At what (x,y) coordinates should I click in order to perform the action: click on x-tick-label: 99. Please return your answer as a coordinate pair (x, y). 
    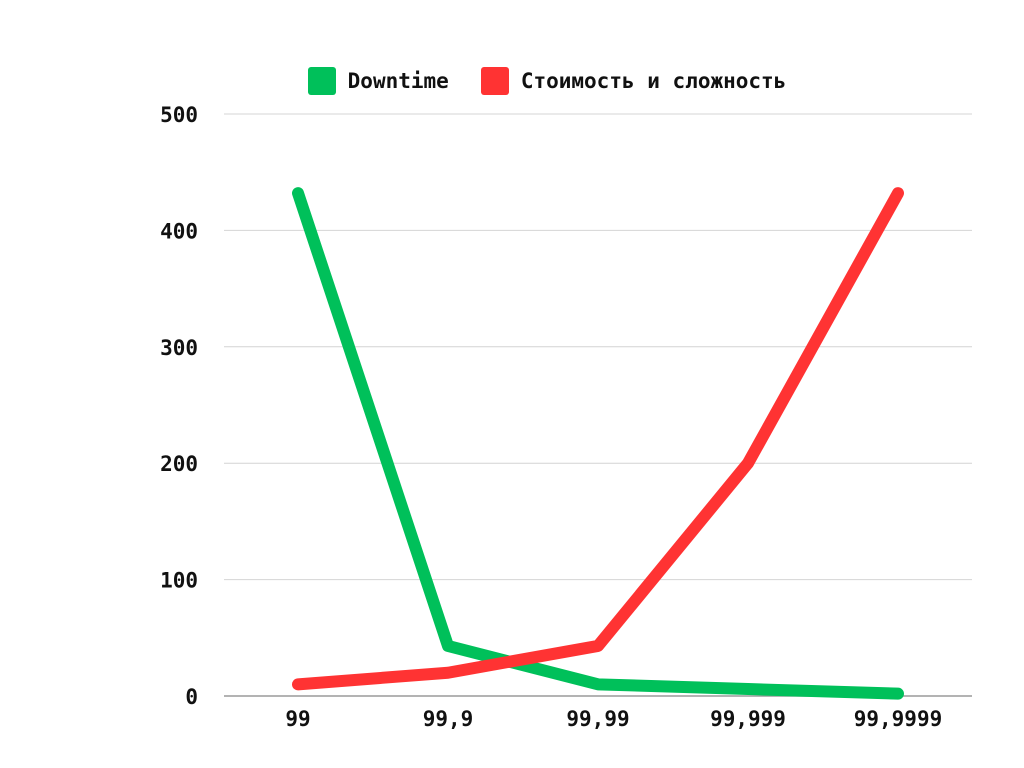
    Looking at the image, I should click on (297, 719).